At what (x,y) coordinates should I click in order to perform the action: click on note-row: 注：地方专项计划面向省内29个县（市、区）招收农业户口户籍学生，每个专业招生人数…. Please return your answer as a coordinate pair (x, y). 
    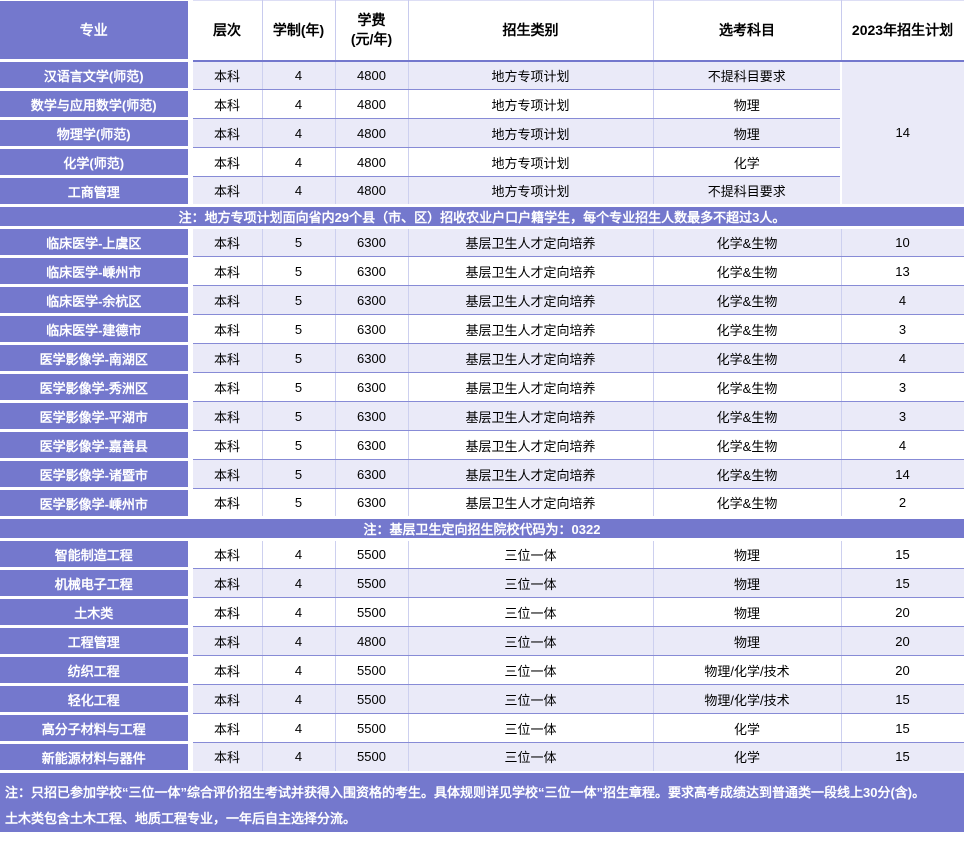
    Looking at the image, I should click on (482, 216).